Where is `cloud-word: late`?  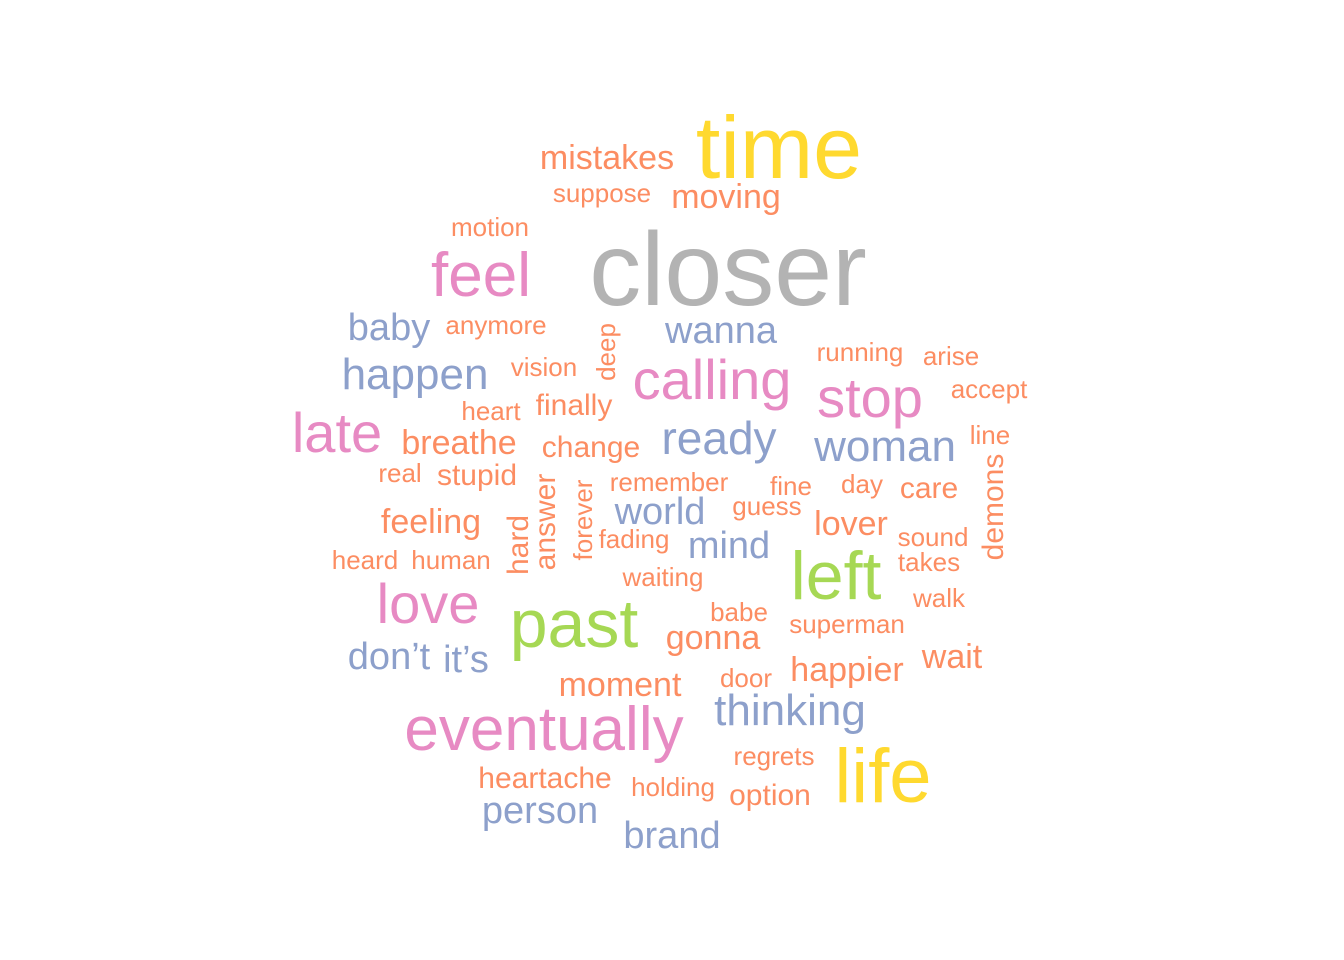 cloud-word: late is located at coordinates (337, 432).